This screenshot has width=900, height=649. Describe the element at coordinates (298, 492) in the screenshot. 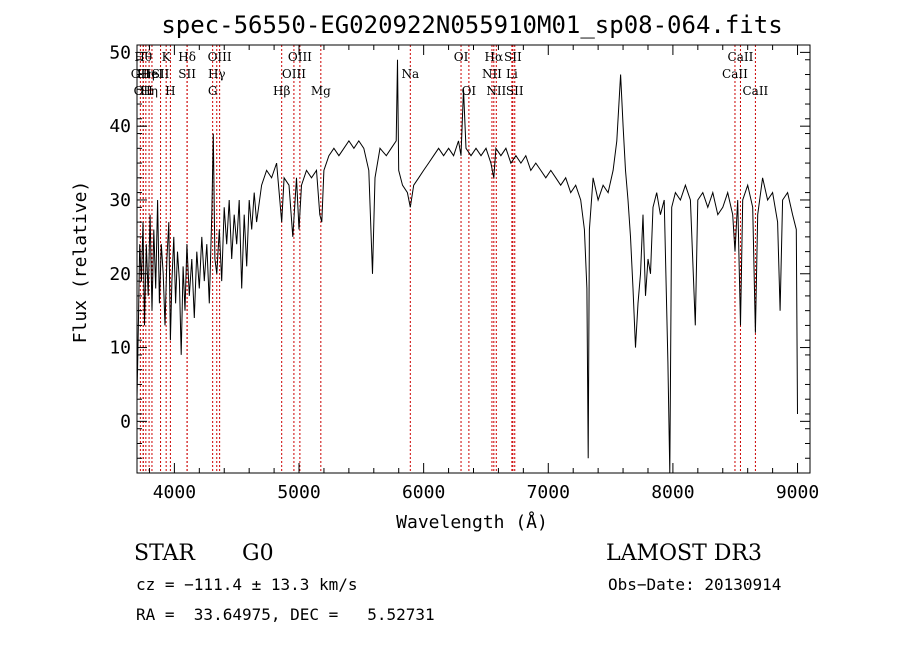

I see `x-tick-label: 5000` at that location.